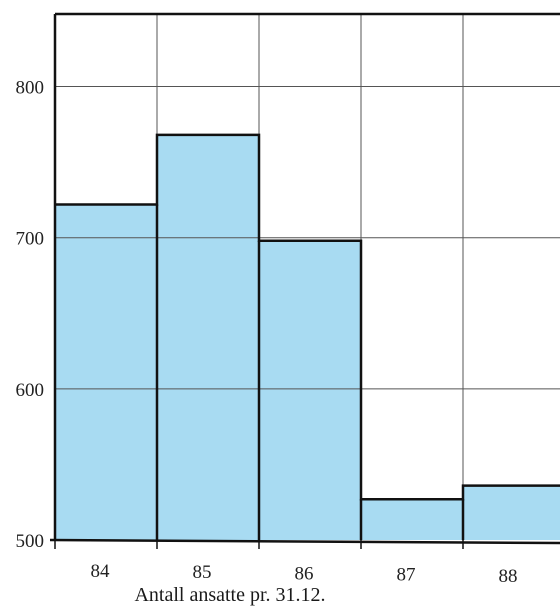  What do you see at coordinates (30, 88) in the screenshot?
I see `y-tick-label-800: 800` at bounding box center [30, 88].